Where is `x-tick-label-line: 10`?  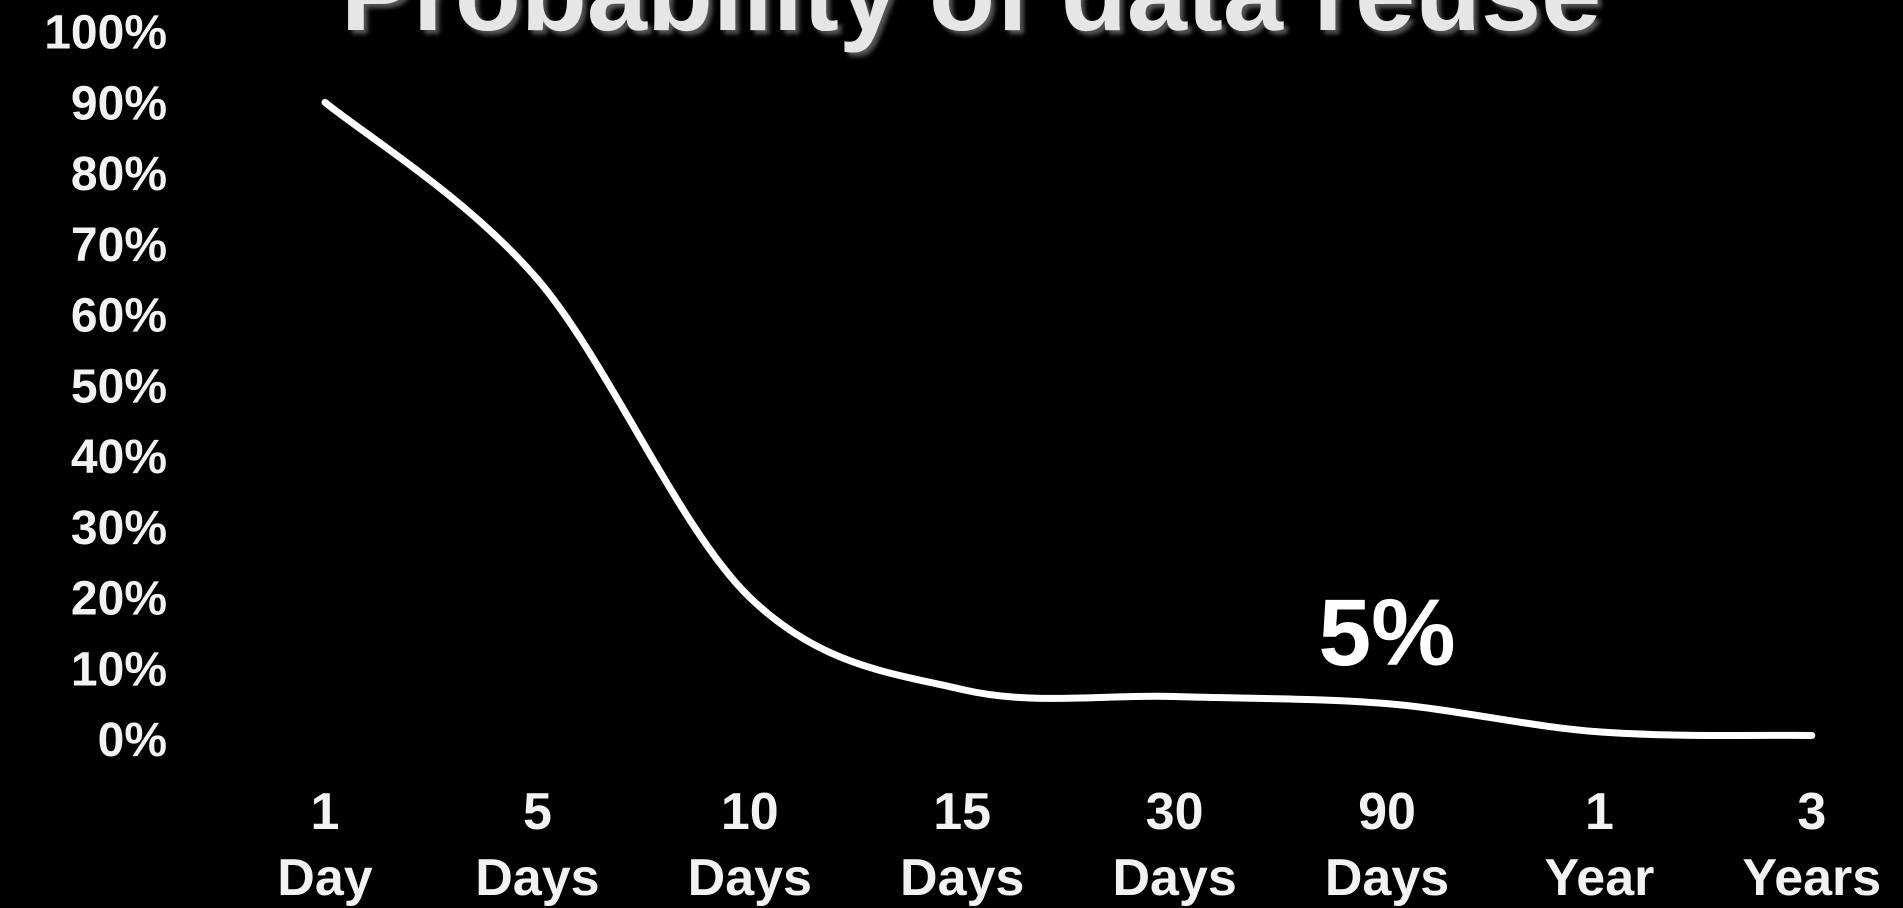
x-tick-label-line: 10 is located at coordinates (750, 812).